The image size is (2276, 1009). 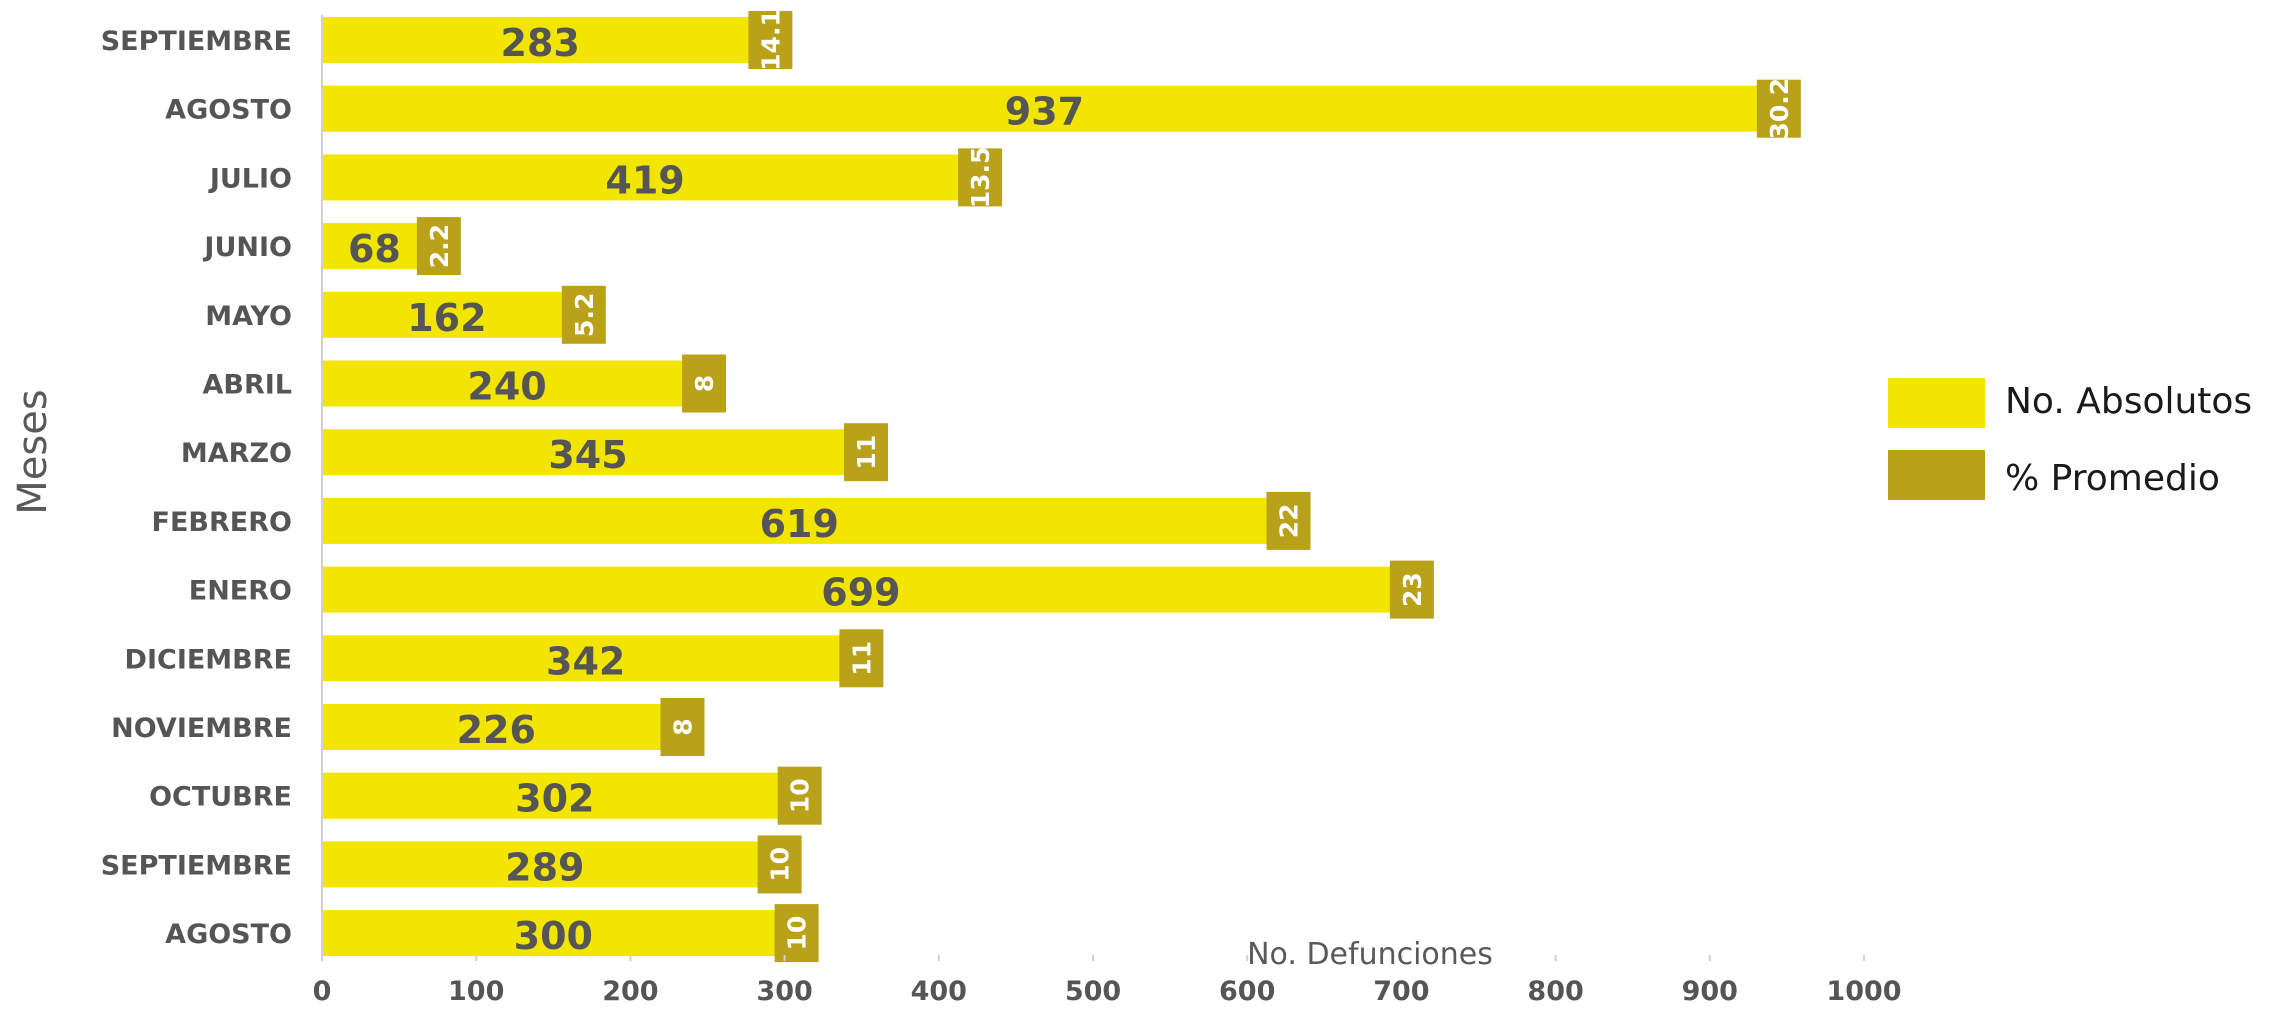 I want to click on bar-absolutos-abril, so click(x=507, y=383).